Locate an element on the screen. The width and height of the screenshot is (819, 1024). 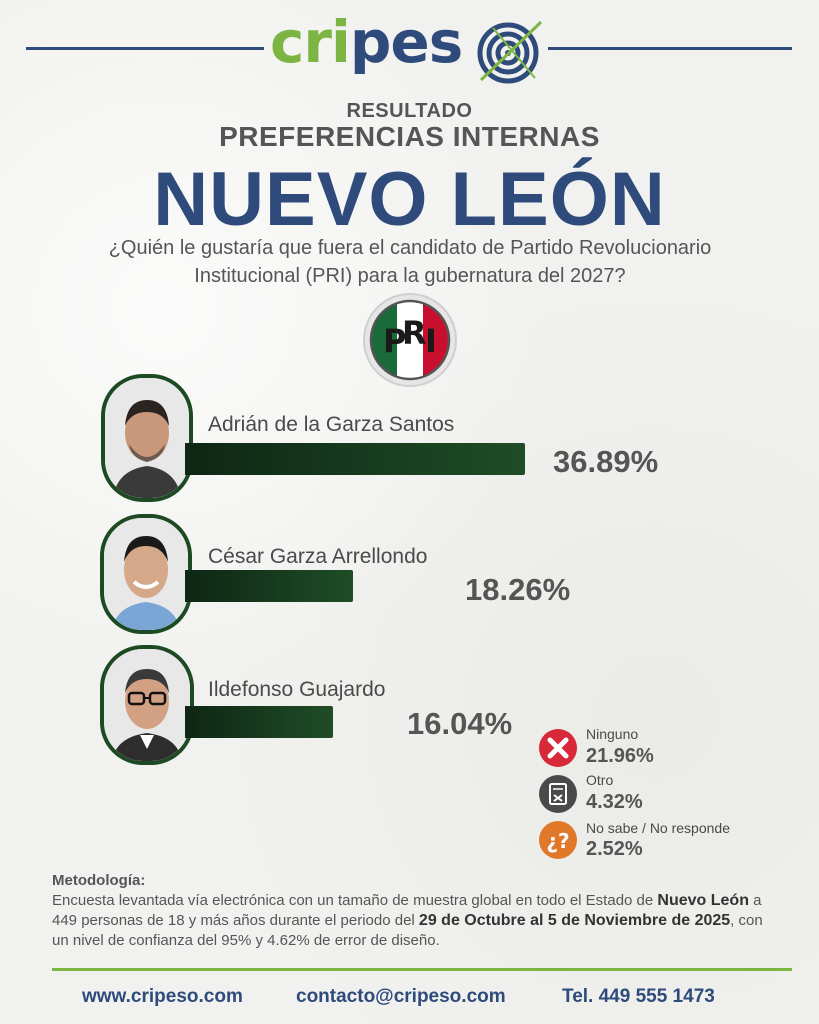
pri-letter-p: P is located at coordinates (394, 341).